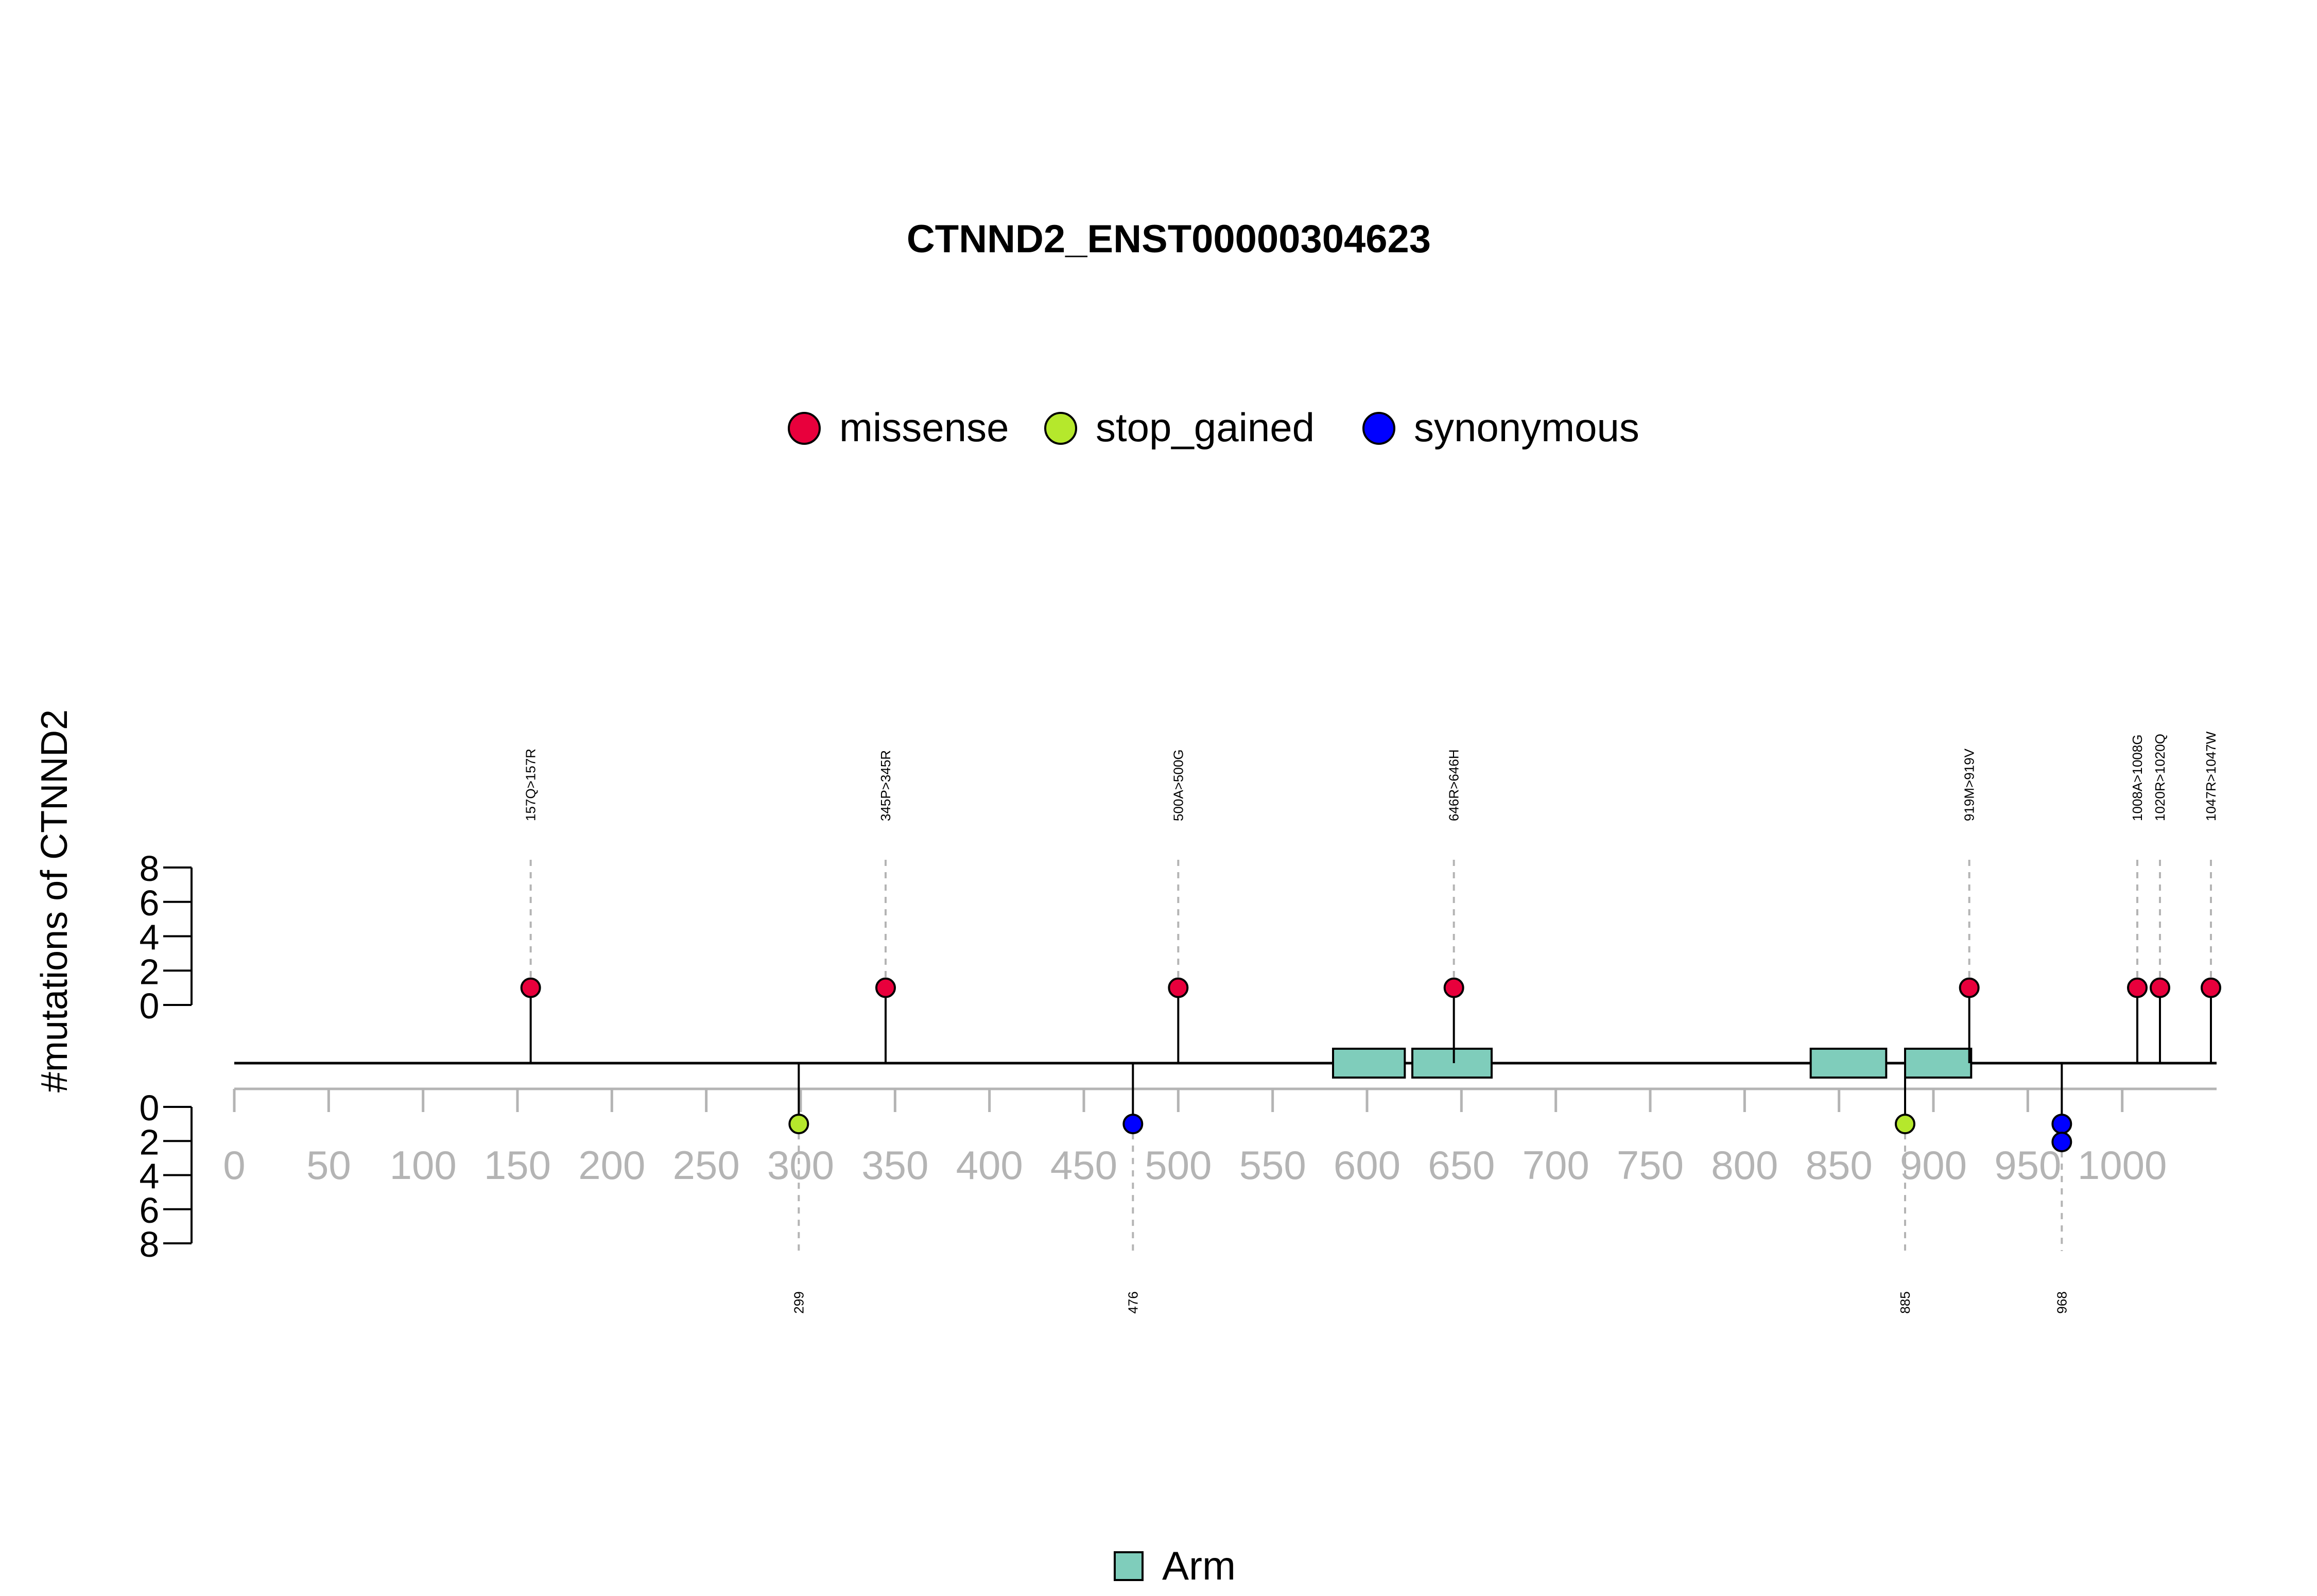 The image size is (2317, 1596). Describe the element at coordinates (2160, 777) in the screenshot. I see `mutation-label: 1020R>1020Q` at that location.